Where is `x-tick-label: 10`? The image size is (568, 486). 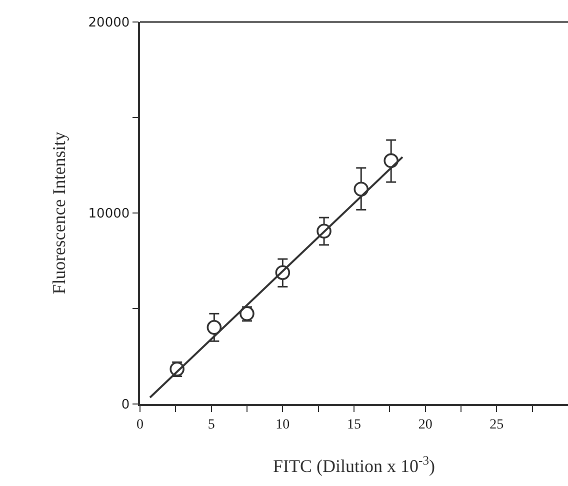
x-tick-label: 10 is located at coordinates (283, 425).